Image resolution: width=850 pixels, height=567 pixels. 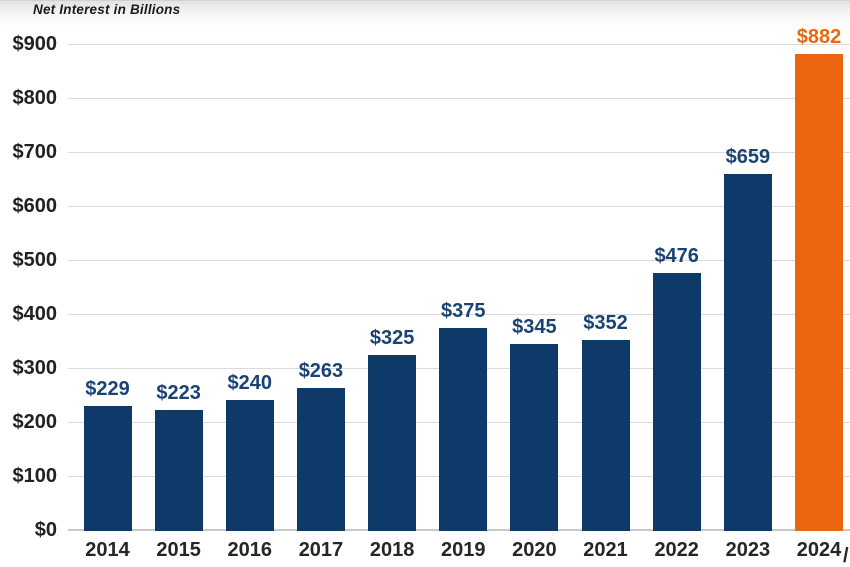 I want to click on bar-2020, so click(x=534, y=437).